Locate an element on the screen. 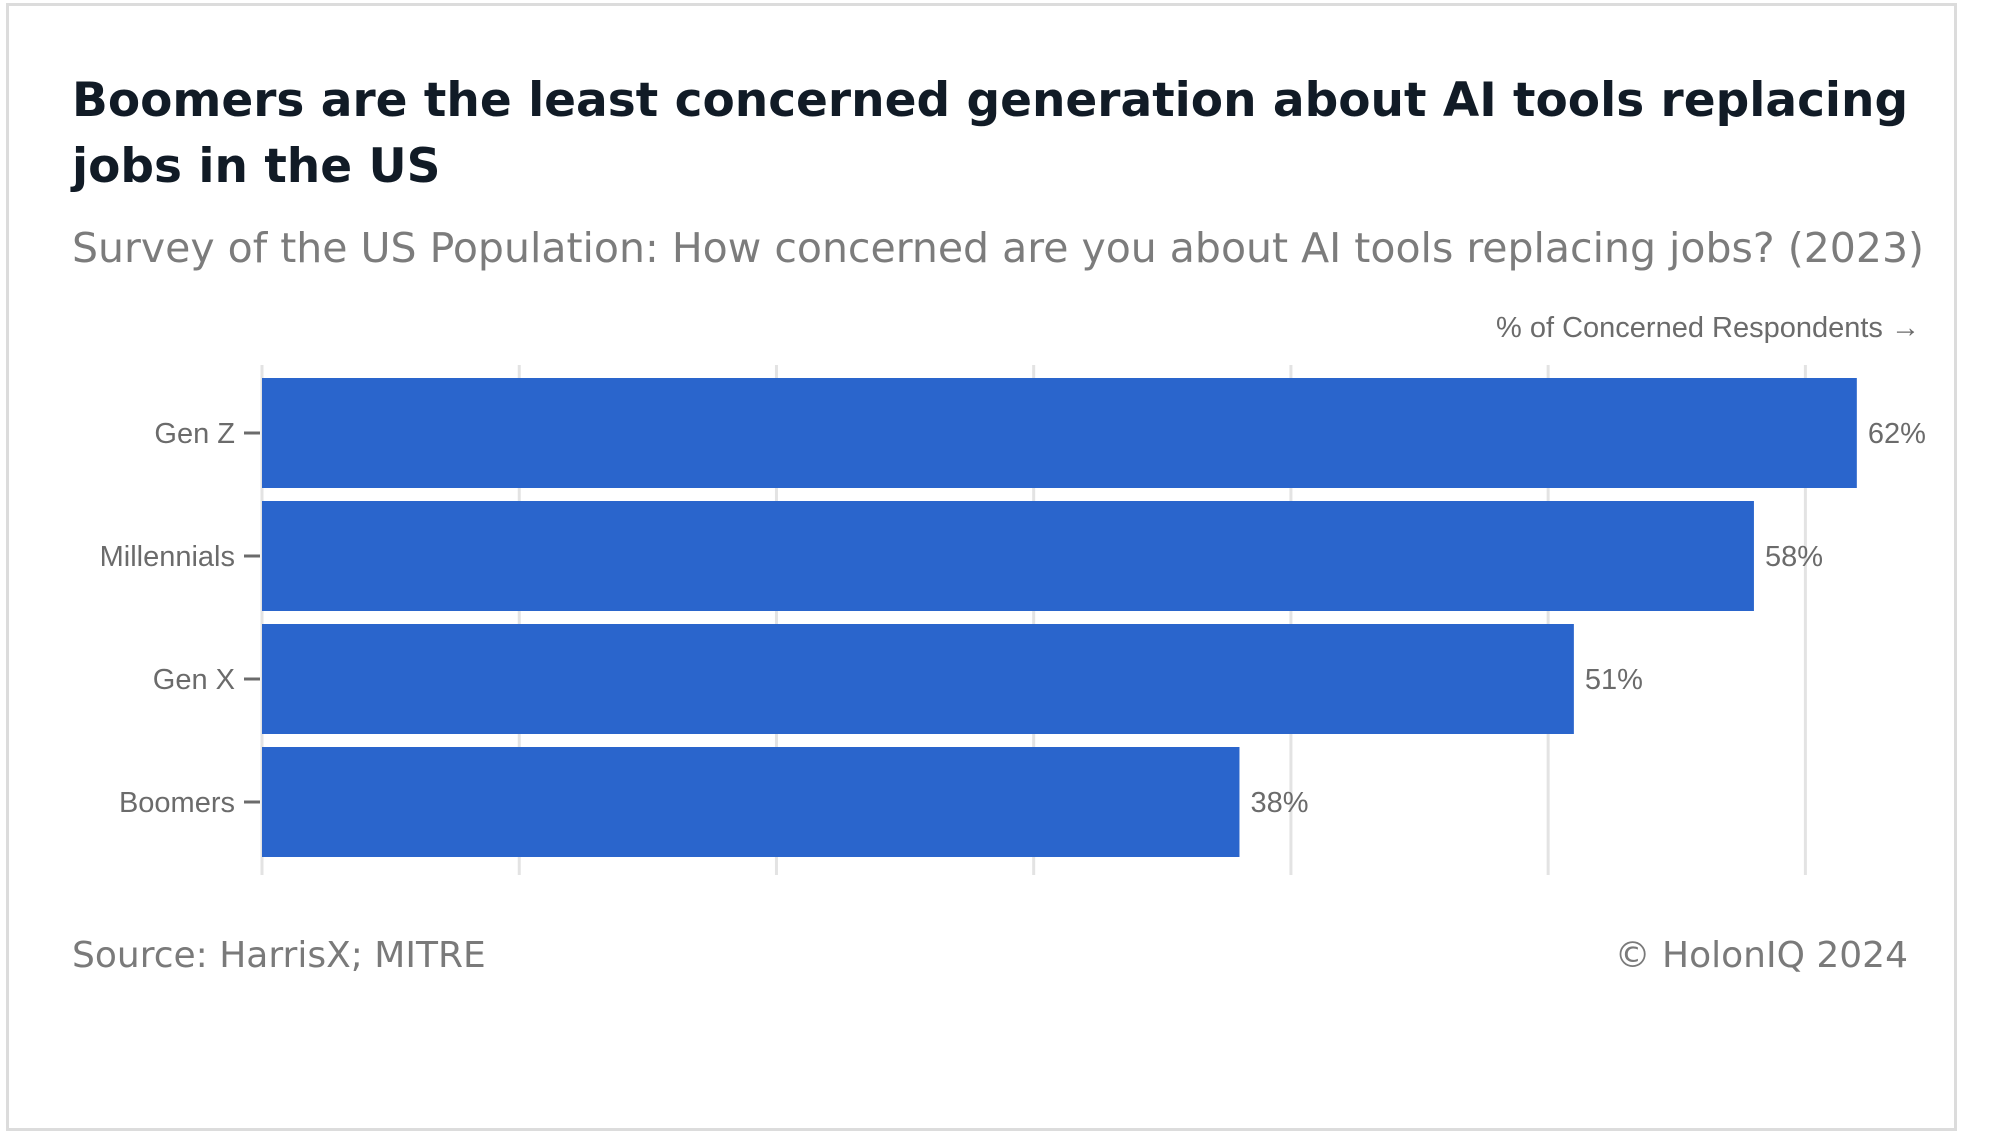 This screenshot has height=1139, width=2000. category-label: Millennials is located at coordinates (167, 557).